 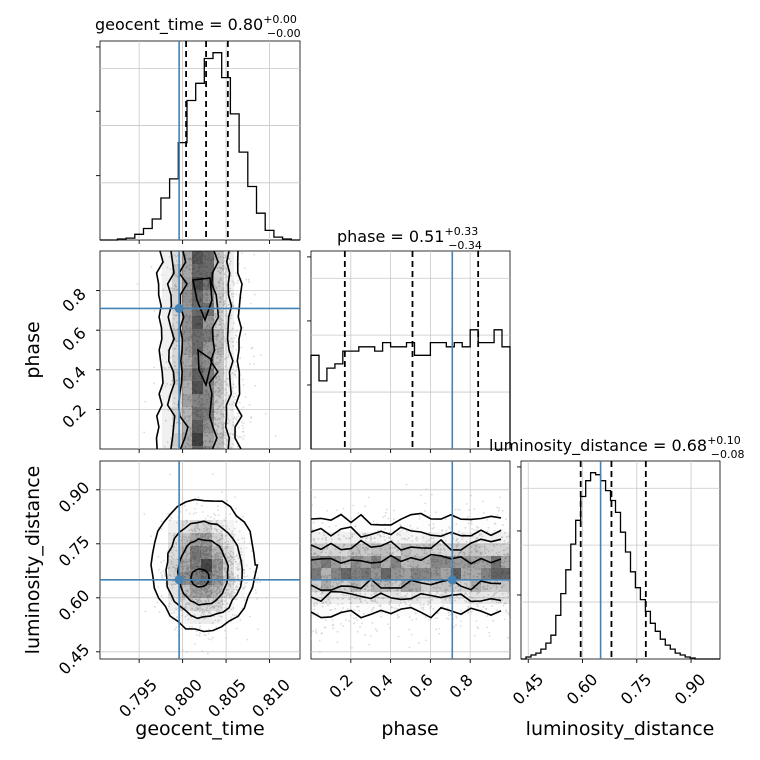 What do you see at coordinates (138, 698) in the screenshot?
I see `x-tick-geocent-0: 0.795` at bounding box center [138, 698].